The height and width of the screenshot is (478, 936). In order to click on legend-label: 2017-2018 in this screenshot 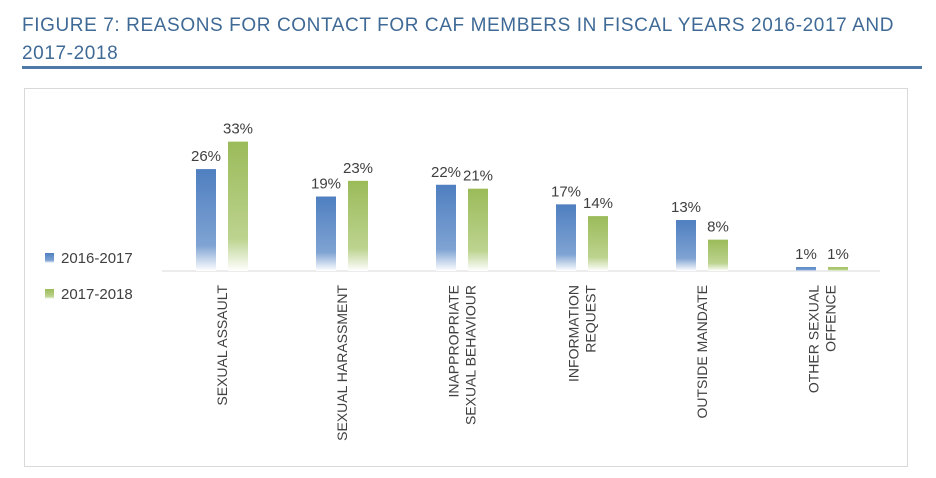, I will do `click(97, 294)`.